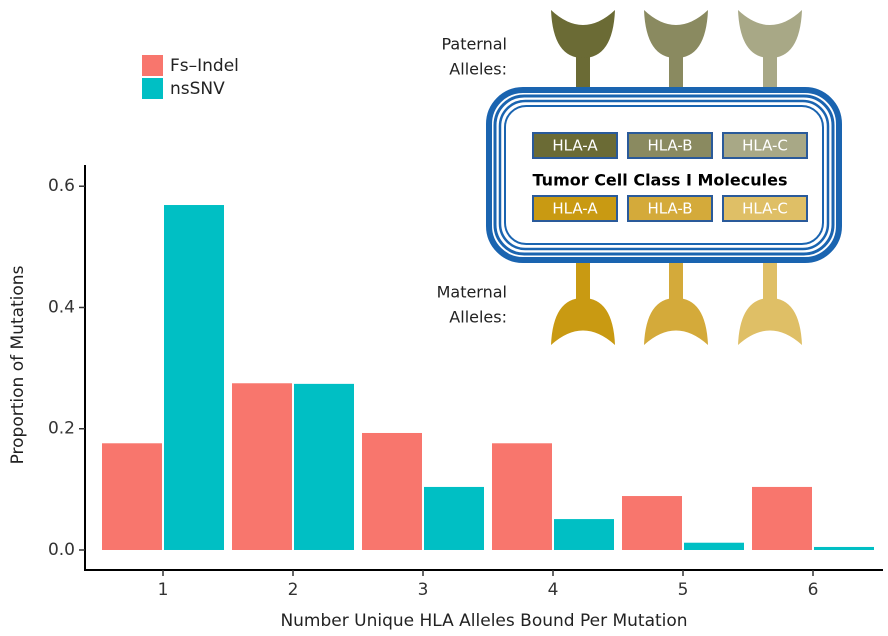  What do you see at coordinates (472, 292) in the screenshot?
I see `allele-label: Maternal` at bounding box center [472, 292].